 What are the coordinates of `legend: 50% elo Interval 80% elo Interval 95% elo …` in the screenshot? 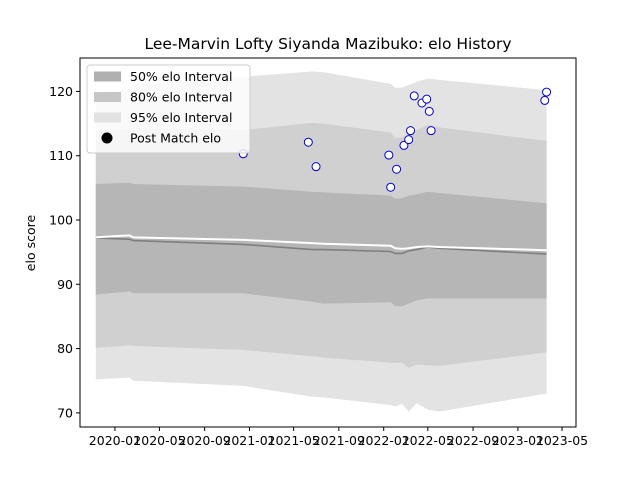 It's located at (168, 109).